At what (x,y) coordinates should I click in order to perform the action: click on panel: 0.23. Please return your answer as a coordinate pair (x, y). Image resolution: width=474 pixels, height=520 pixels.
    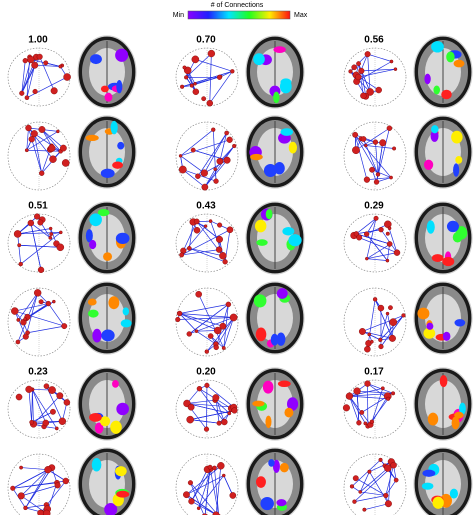
    Looking at the image, I should click on (72, 441).